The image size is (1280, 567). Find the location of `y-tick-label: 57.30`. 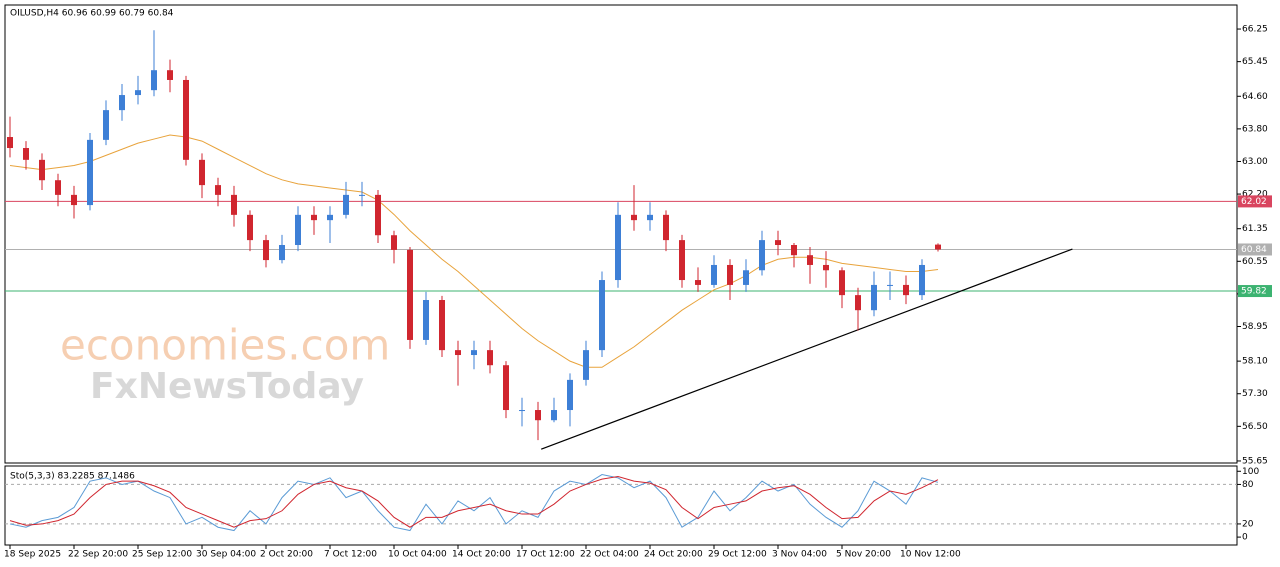

y-tick-label: 57.30 is located at coordinates (1255, 394).